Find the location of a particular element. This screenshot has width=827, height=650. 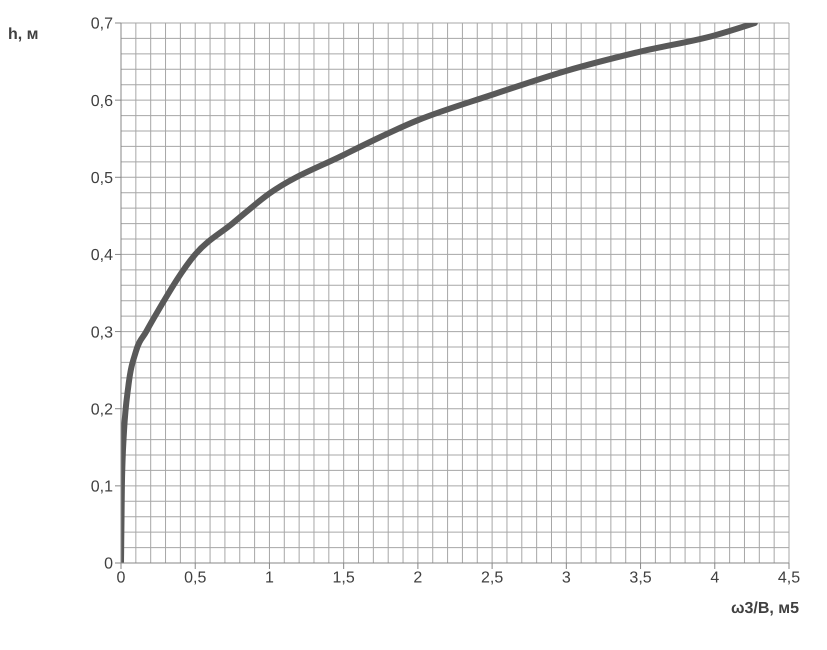

y-tick-label: 0,2 is located at coordinates (102, 409).